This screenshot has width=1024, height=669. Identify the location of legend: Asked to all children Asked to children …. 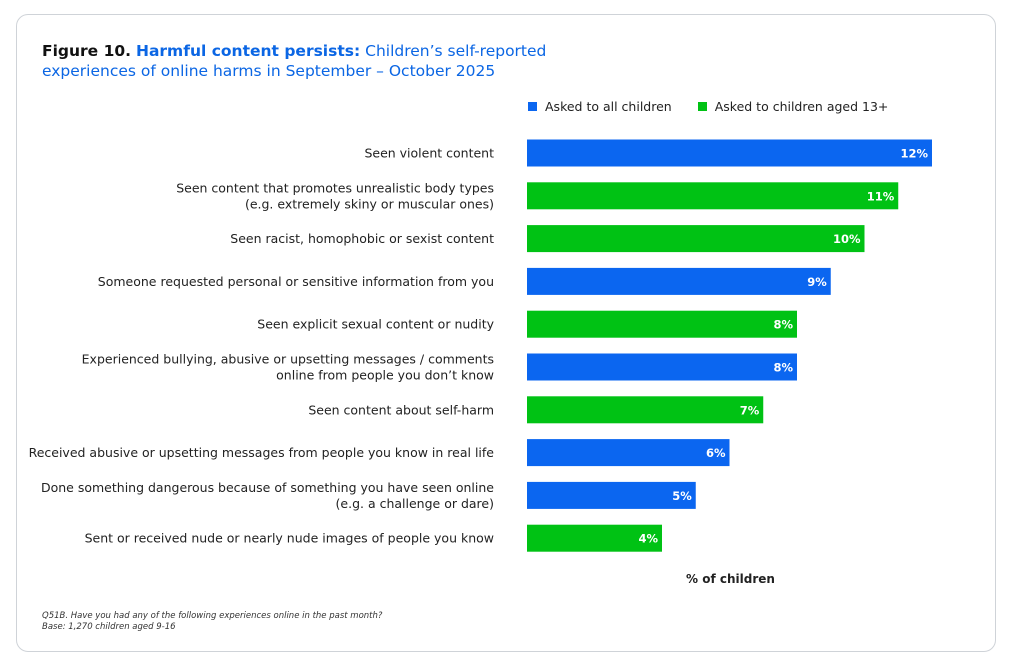
(721, 106).